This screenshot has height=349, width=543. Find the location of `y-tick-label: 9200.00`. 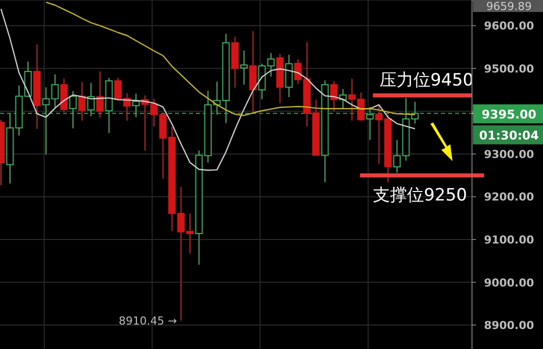

y-tick-label: 9200.00 is located at coordinates (509, 197).